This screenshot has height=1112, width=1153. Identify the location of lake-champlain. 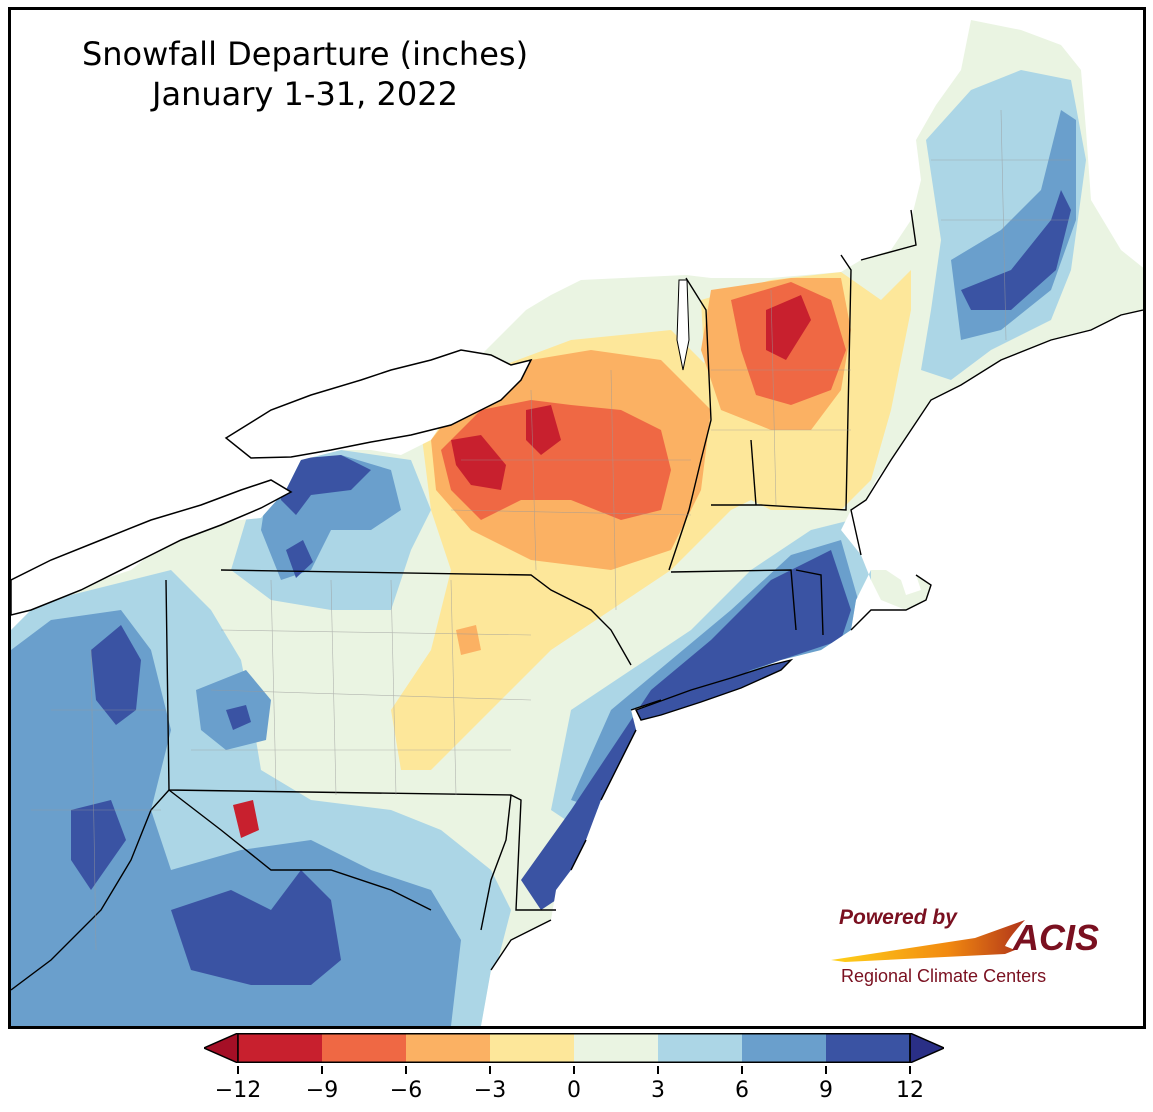
(683, 325).